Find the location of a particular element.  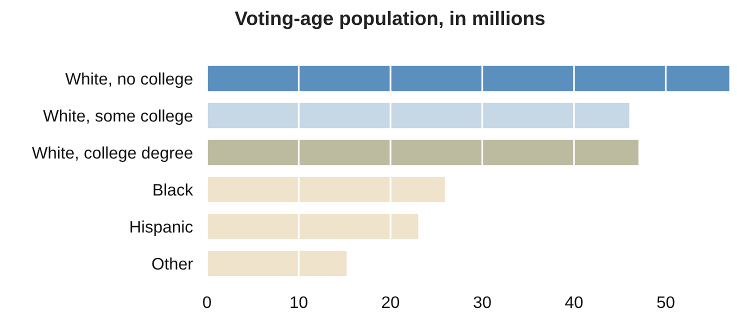

x-tick-label: 0 is located at coordinates (207, 302).